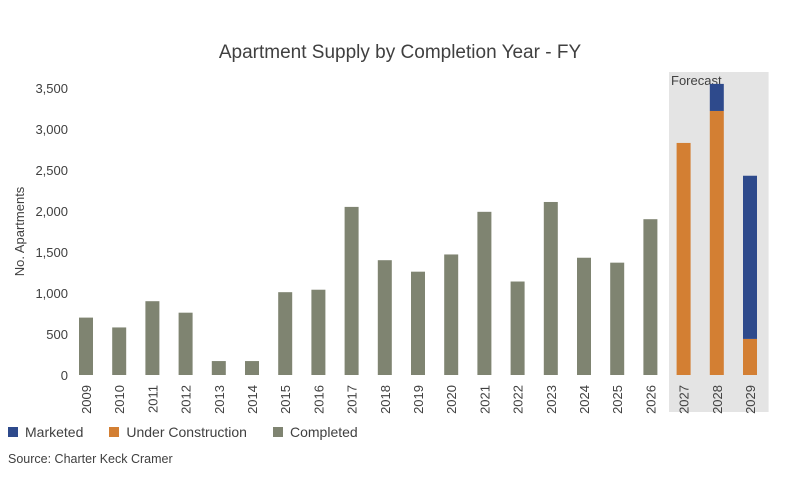 The height and width of the screenshot is (500, 800). I want to click on x-tick-label: 2026, so click(650, 399).